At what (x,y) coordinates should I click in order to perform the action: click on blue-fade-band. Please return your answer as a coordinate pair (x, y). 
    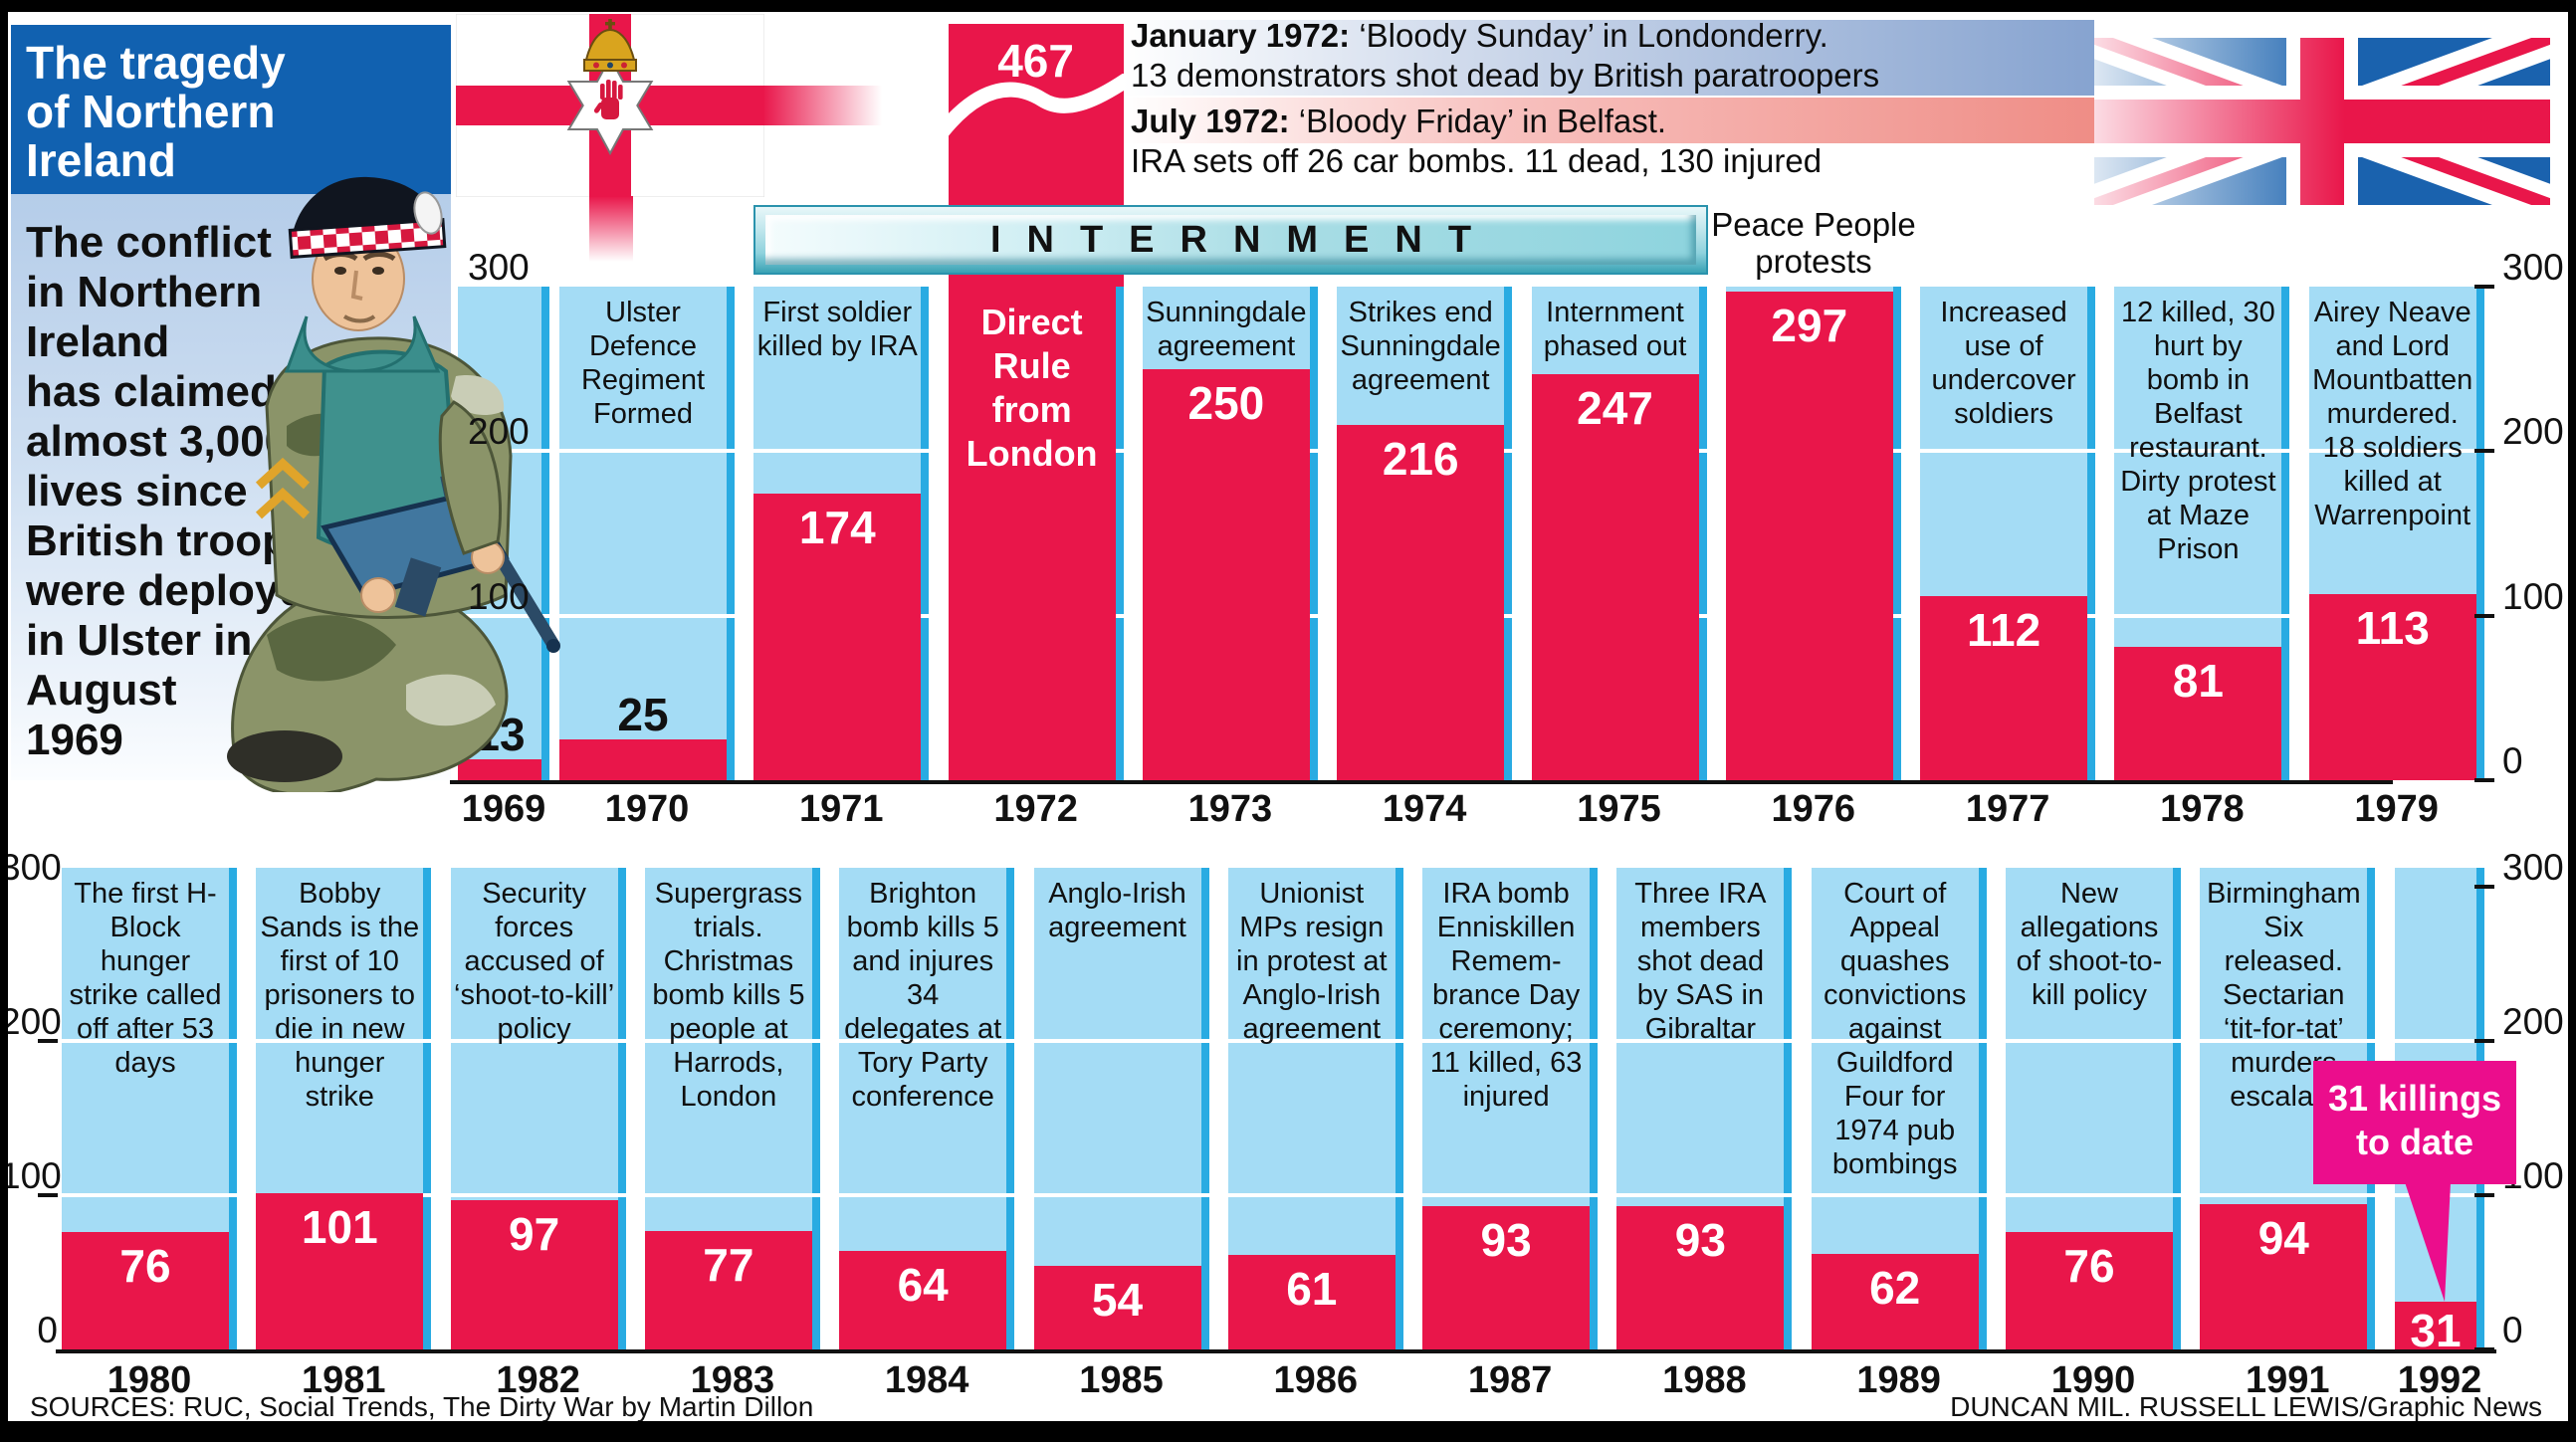
    Looking at the image, I should click on (1608, 58).